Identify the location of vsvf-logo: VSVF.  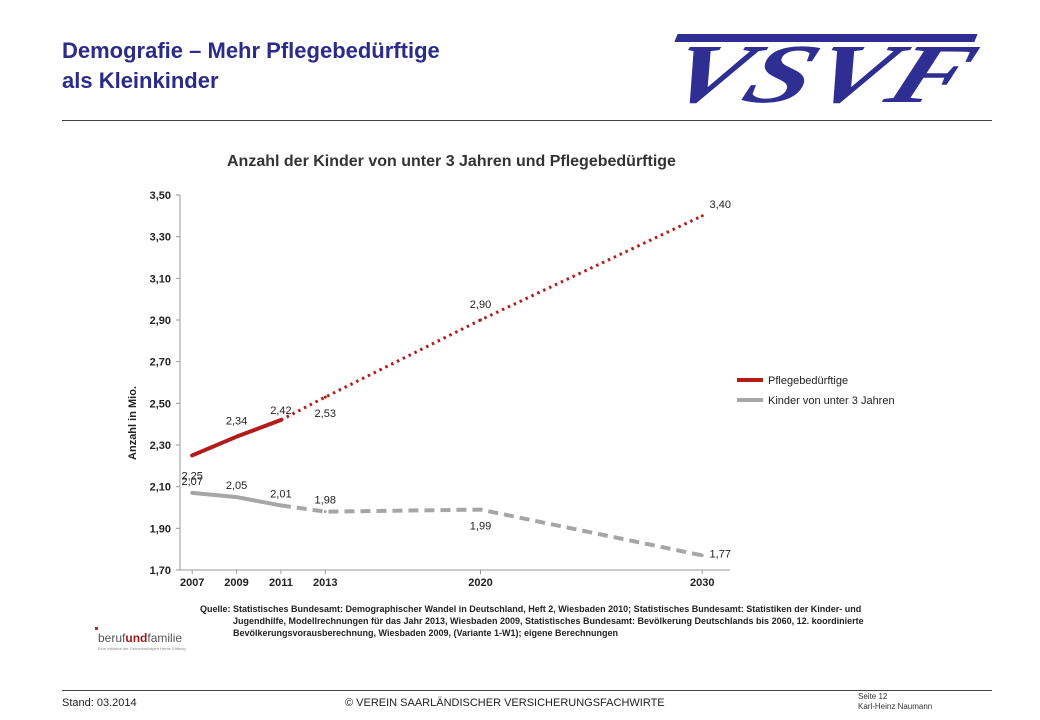
(819, 71).